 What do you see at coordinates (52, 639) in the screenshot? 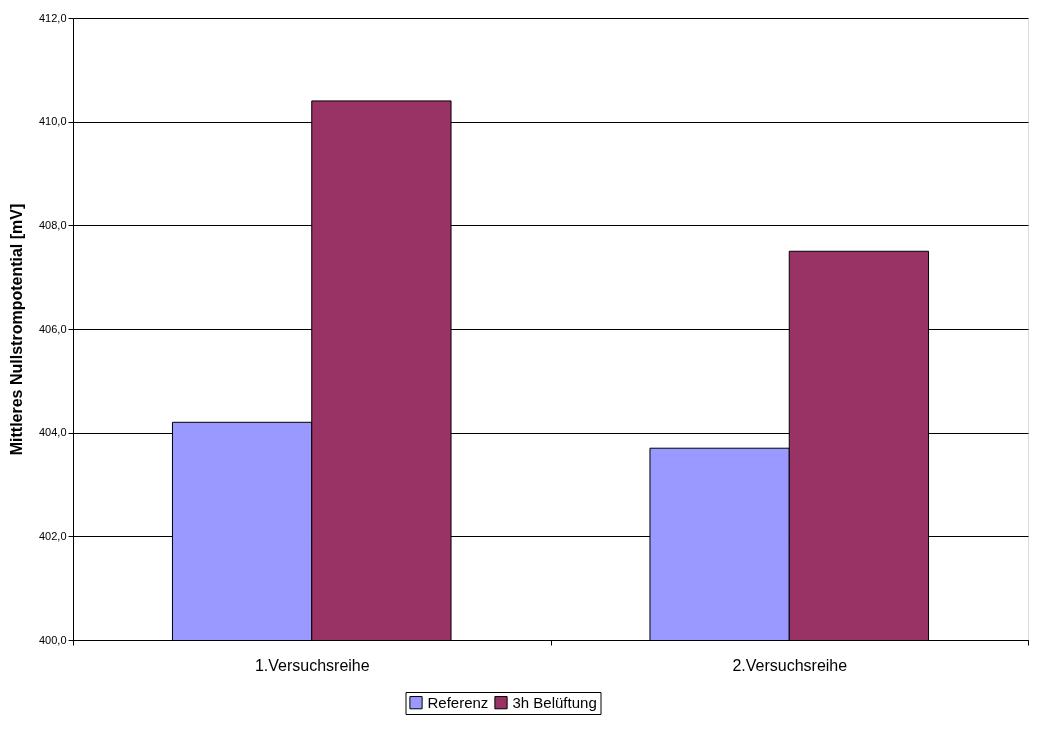
I see `y-tick-label: 400,0` at bounding box center [52, 639].